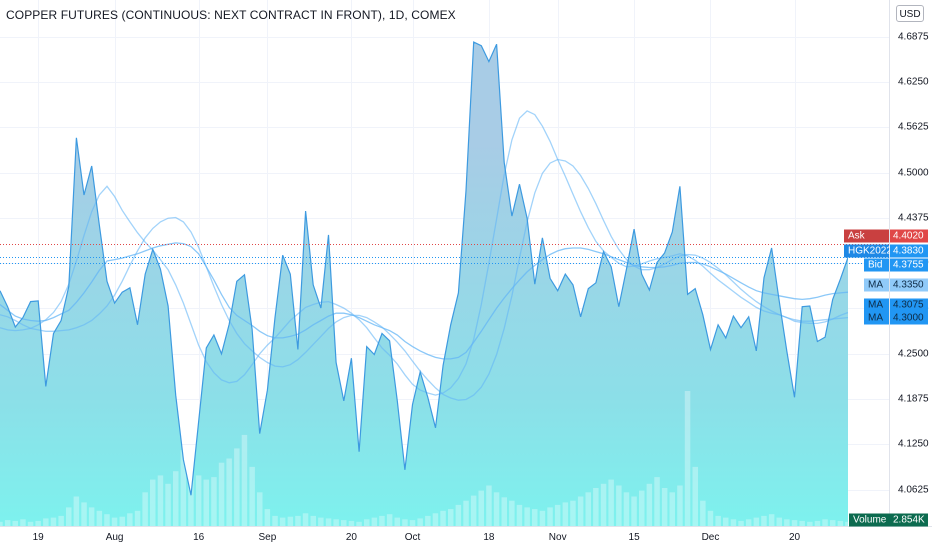  What do you see at coordinates (913, 490) in the screenshot?
I see `price-tick-label: 4.0625` at bounding box center [913, 490].